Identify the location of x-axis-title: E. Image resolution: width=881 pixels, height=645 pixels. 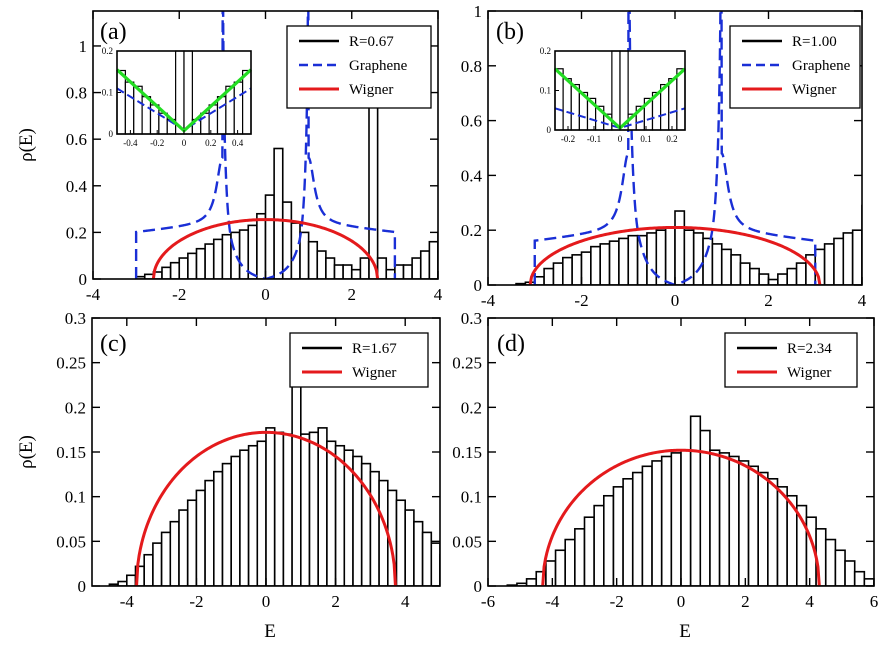
(685, 631).